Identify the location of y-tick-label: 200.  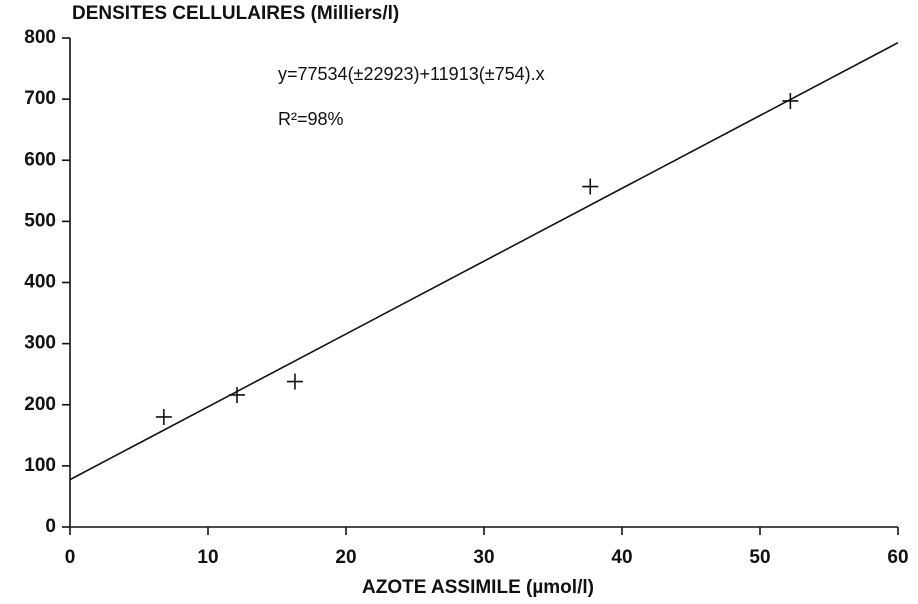
(40, 404).